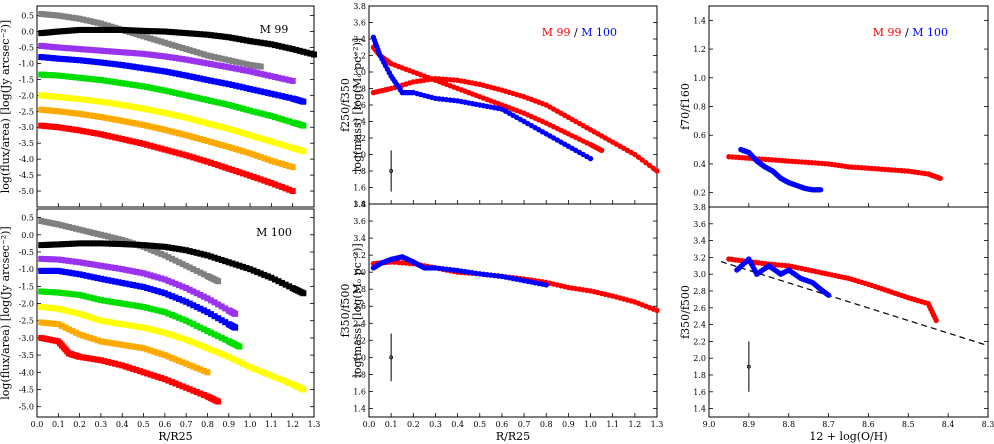 The height and width of the screenshot is (444, 994). What do you see at coordinates (26, 95) in the screenshot?
I see `y-tick-label: -2.0` at bounding box center [26, 95].